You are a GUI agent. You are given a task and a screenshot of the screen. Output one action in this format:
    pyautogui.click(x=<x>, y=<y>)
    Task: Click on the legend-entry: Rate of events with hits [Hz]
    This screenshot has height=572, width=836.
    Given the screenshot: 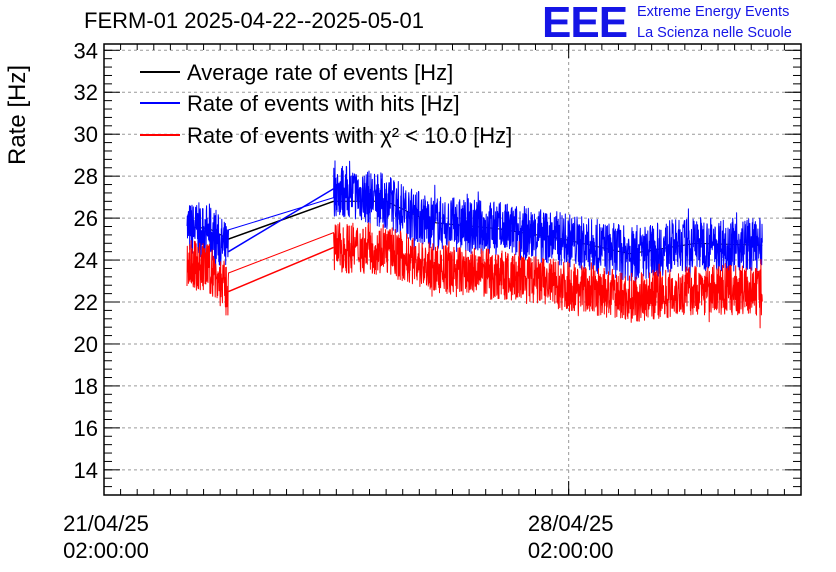 What is the action you would take?
    pyautogui.click(x=323, y=103)
    